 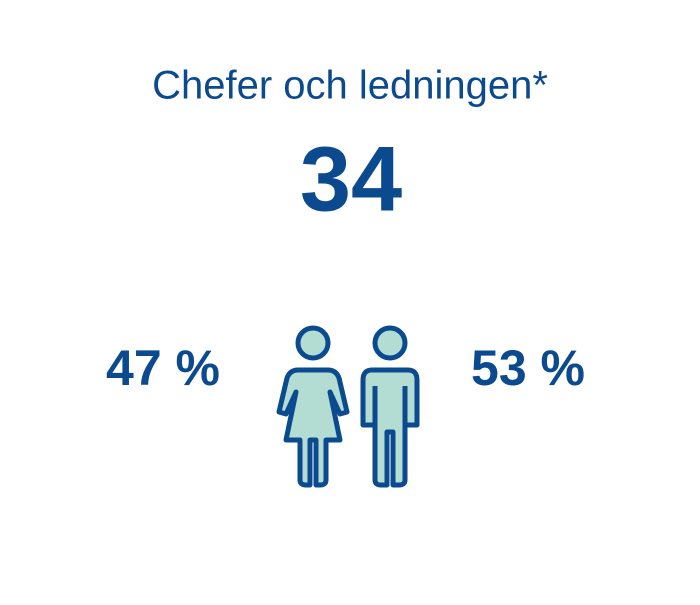 What do you see at coordinates (390, 343) in the screenshot?
I see `man-head` at bounding box center [390, 343].